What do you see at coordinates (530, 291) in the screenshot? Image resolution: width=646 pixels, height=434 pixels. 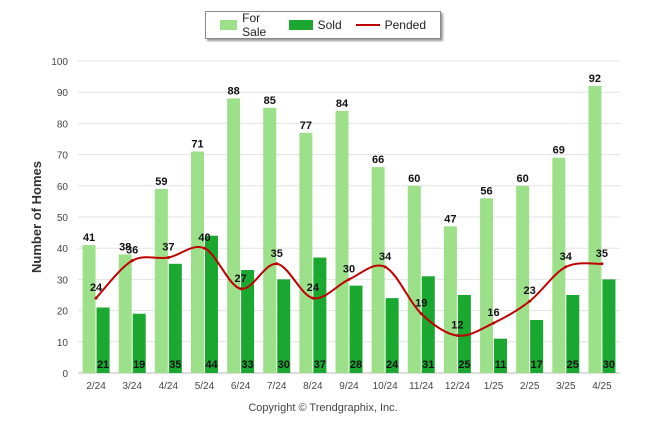 I see `data-label-pended: 23` at bounding box center [530, 291].